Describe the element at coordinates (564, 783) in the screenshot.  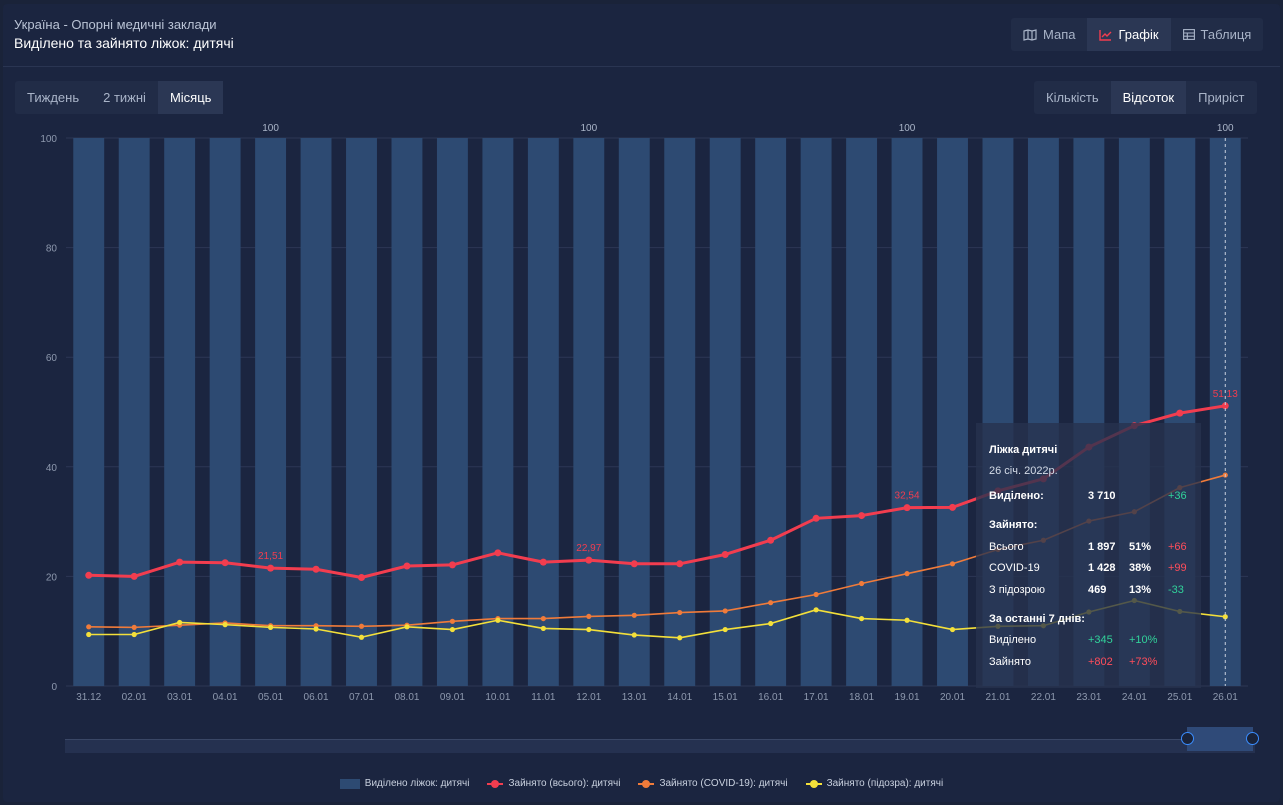
I see `legend-label: Зайнято (всього): дитячі` at that location.